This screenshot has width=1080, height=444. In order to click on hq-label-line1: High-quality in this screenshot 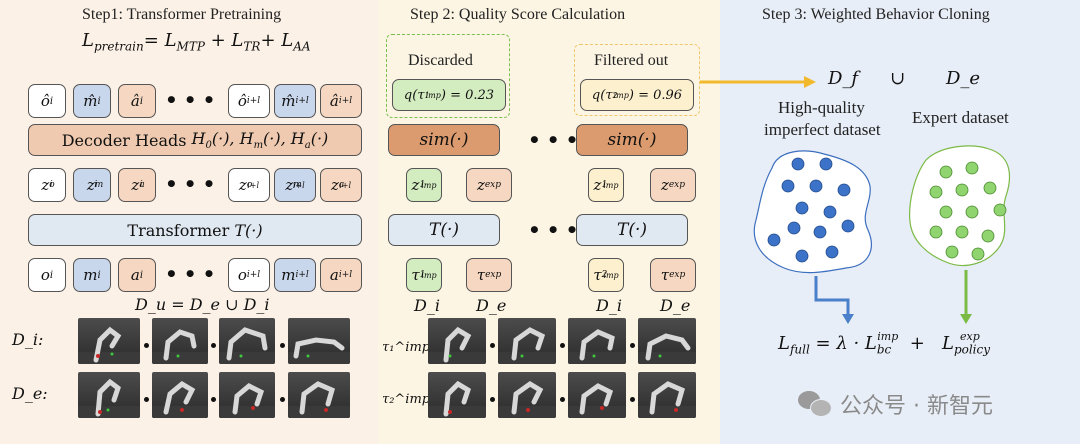, I will do `click(821, 107)`.